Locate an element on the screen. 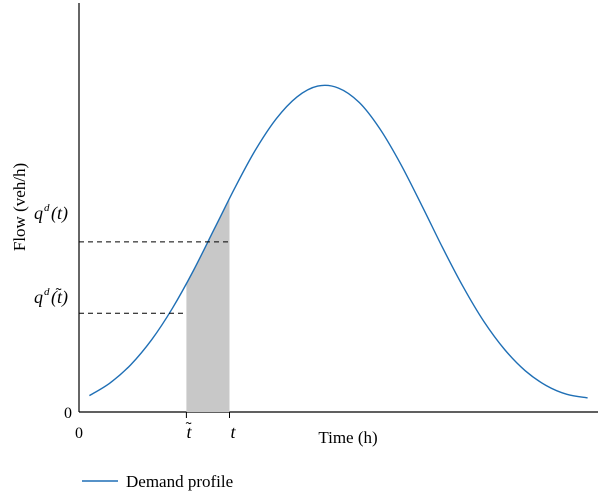 The width and height of the screenshot is (607, 496). x-axis-label: Time (h) is located at coordinates (347, 437).